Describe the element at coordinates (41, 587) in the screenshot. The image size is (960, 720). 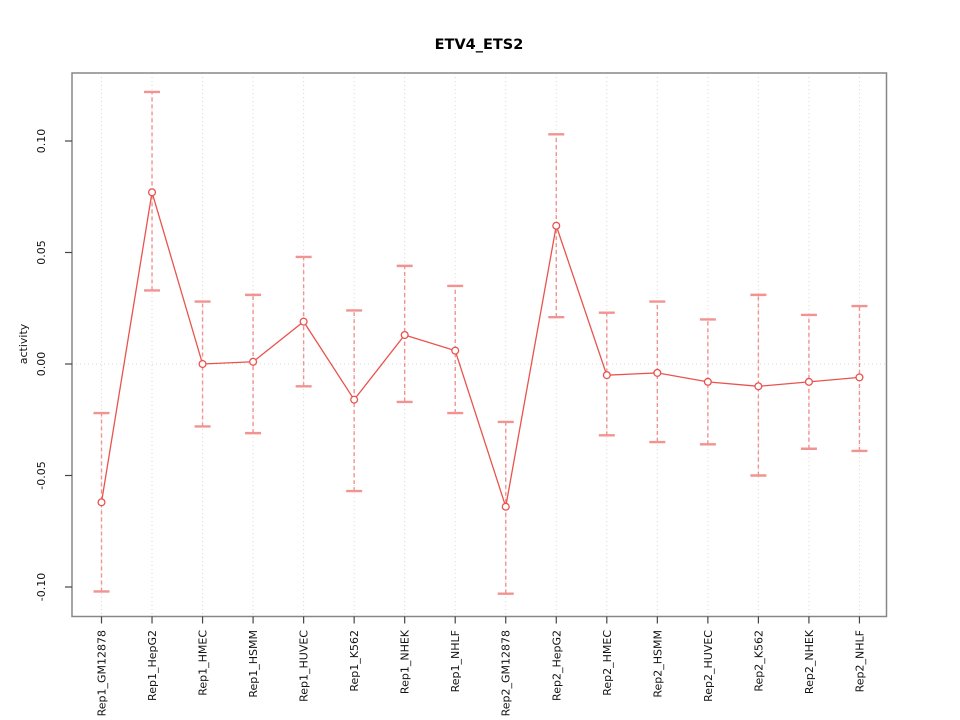
I see `y-tick-label: -0.10` at that location.